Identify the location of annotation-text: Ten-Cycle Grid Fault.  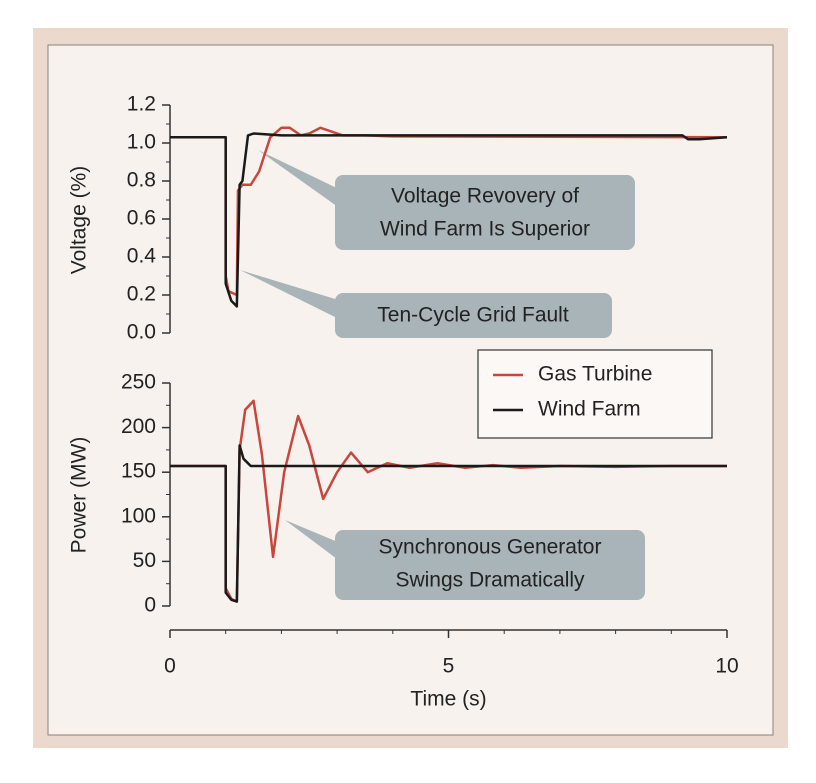
(473, 315).